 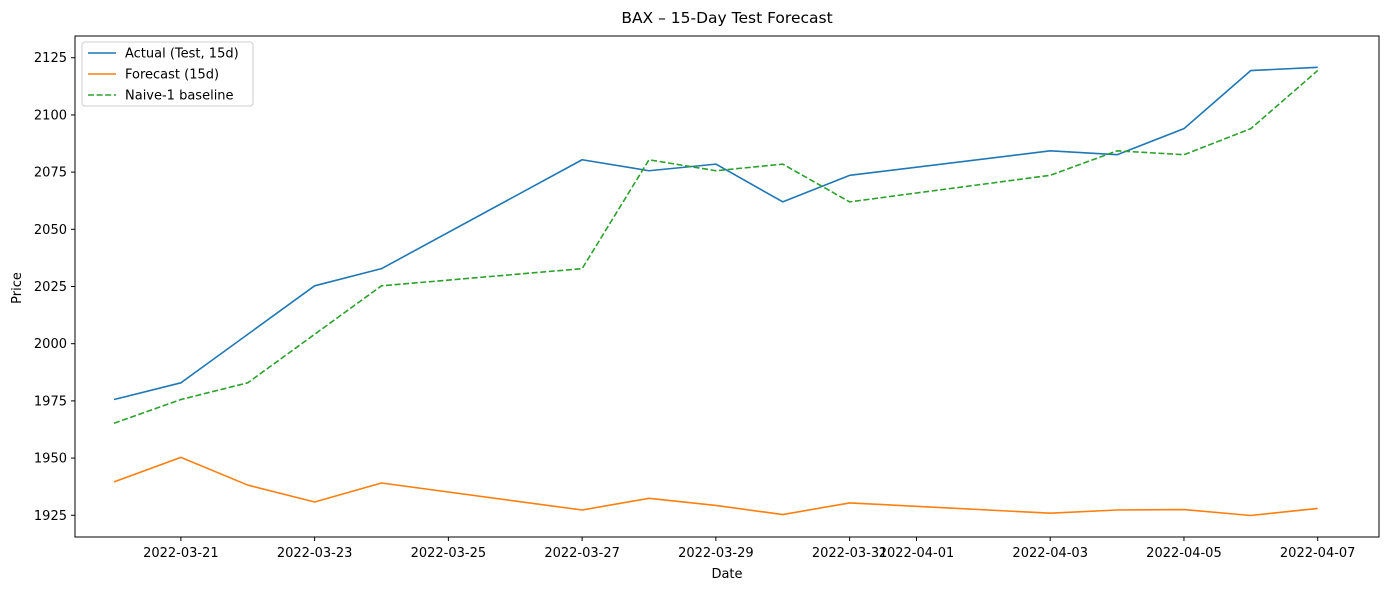 What do you see at coordinates (50, 401) in the screenshot?
I see `y-tick-label: 1975` at bounding box center [50, 401].